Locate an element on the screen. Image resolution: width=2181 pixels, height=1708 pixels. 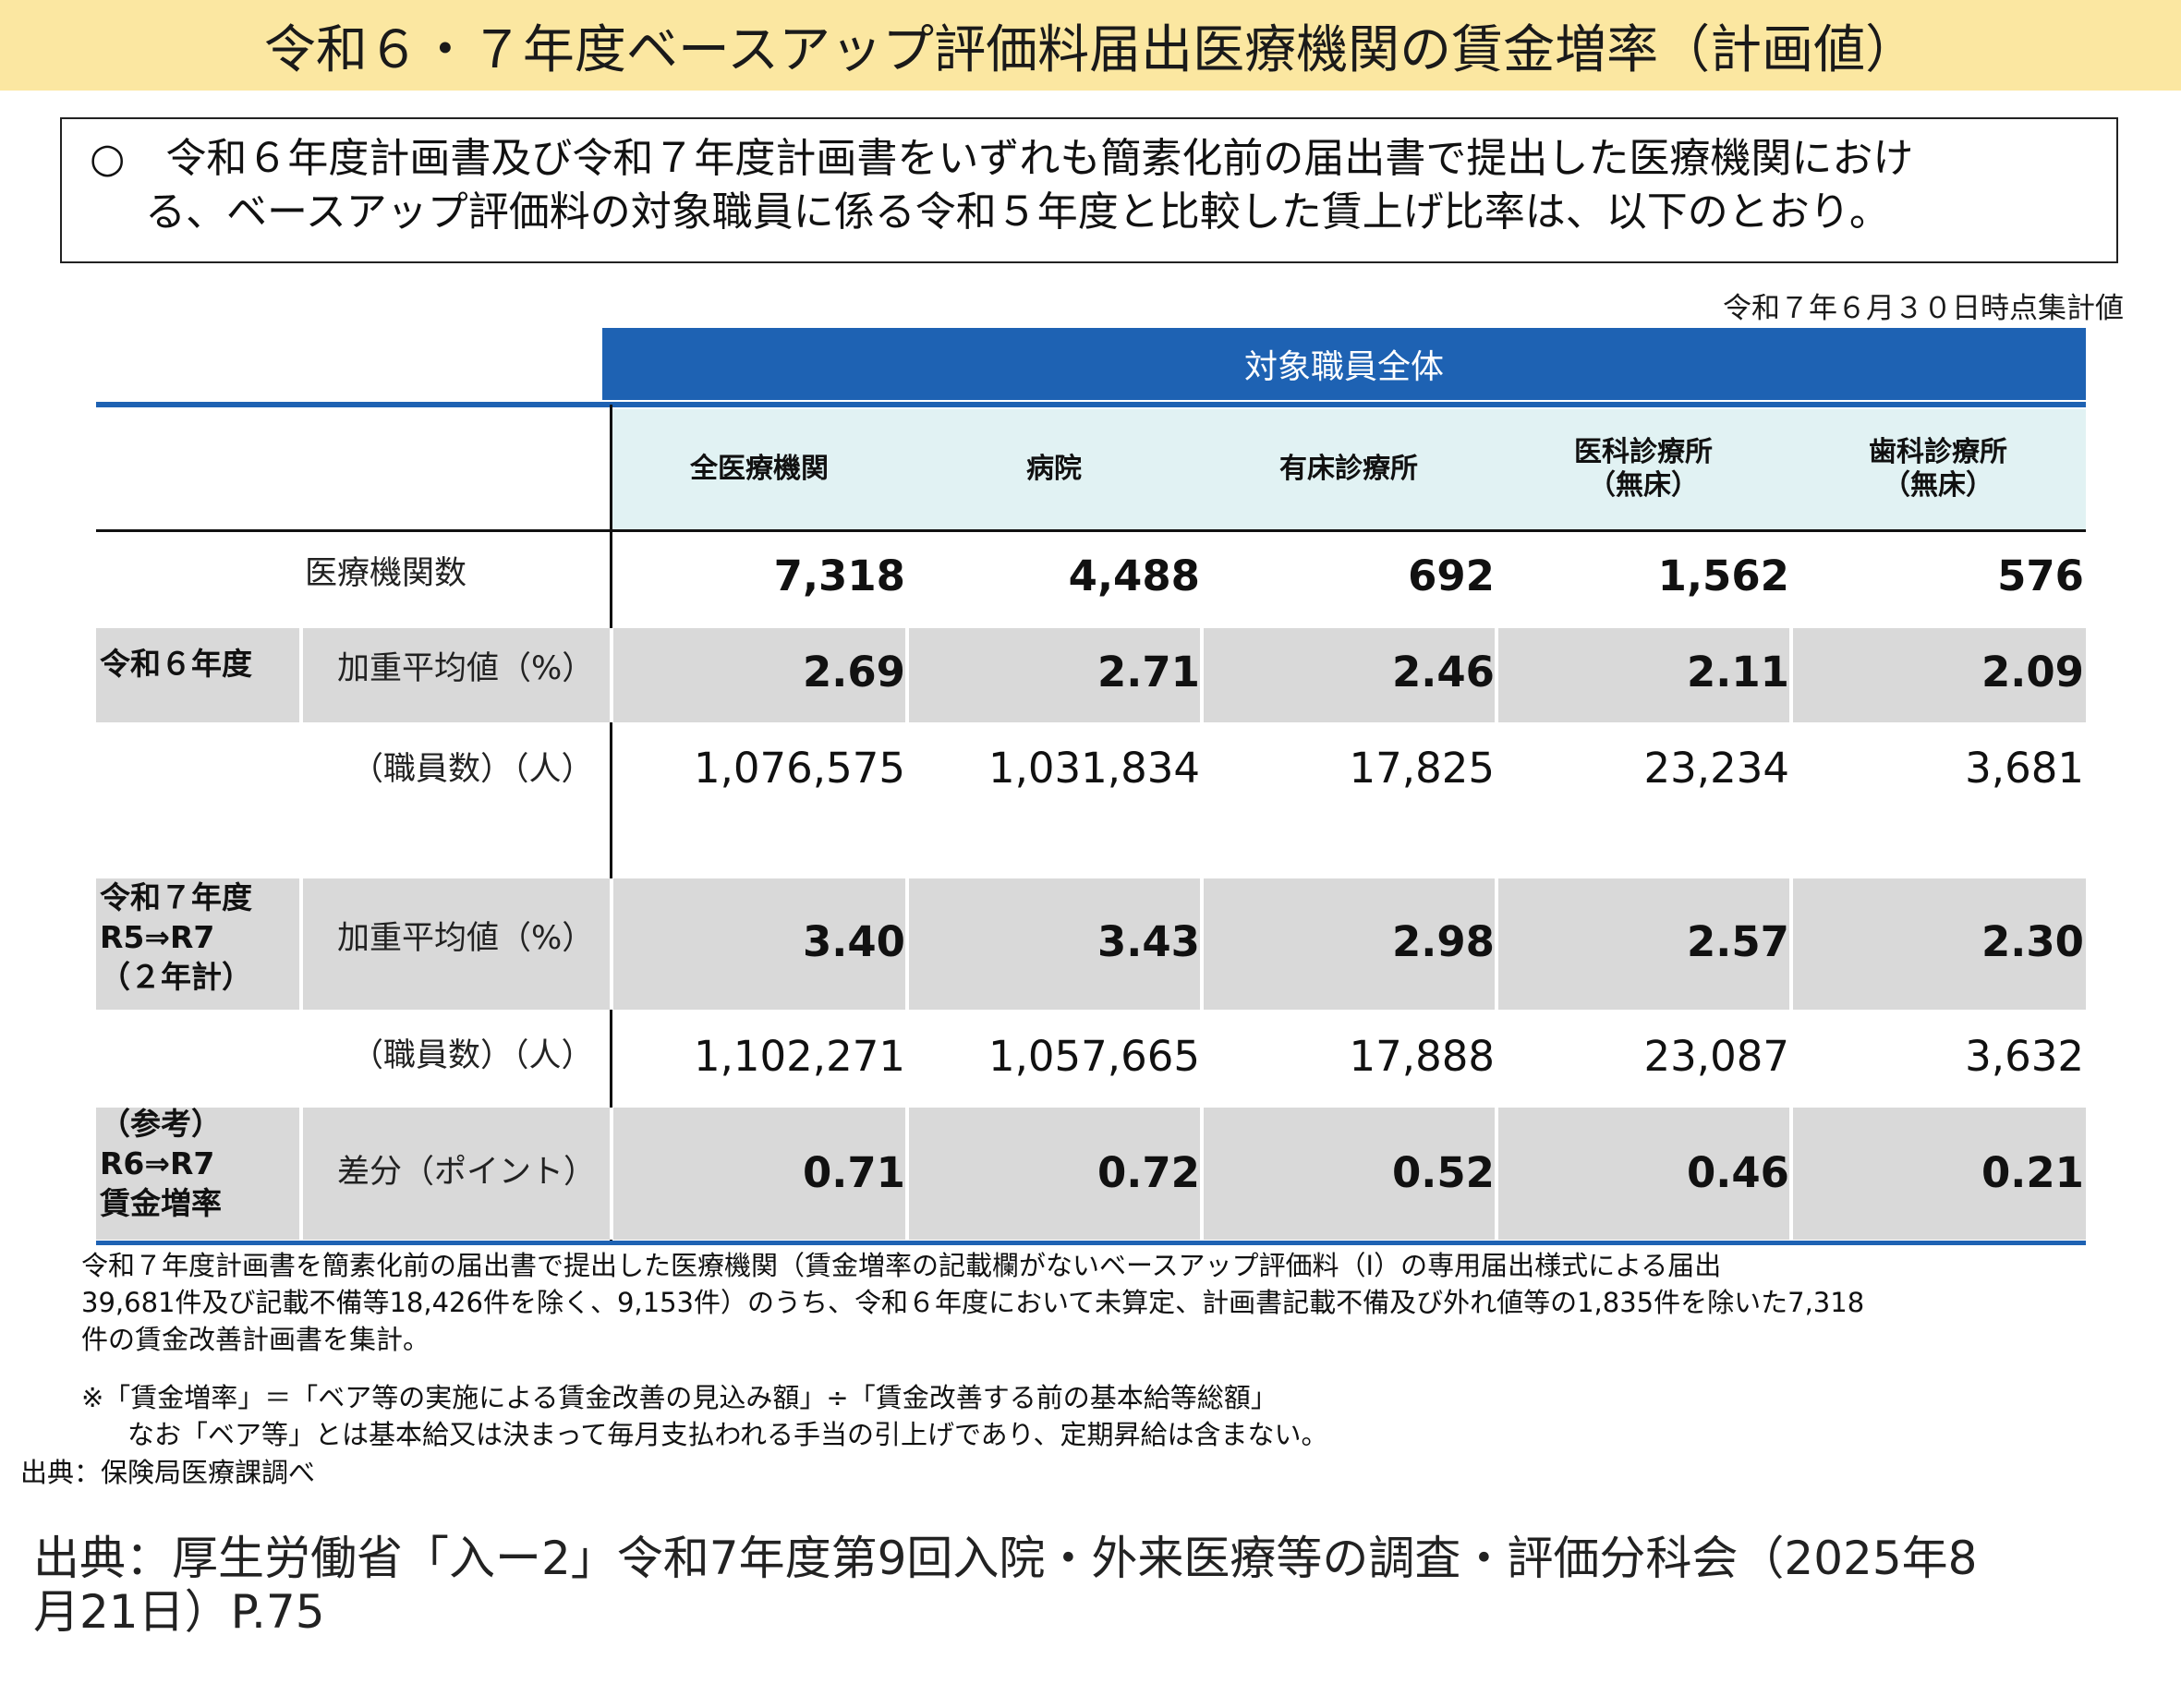
diff-bed-clinic: 0.52 is located at coordinates (1443, 1172).